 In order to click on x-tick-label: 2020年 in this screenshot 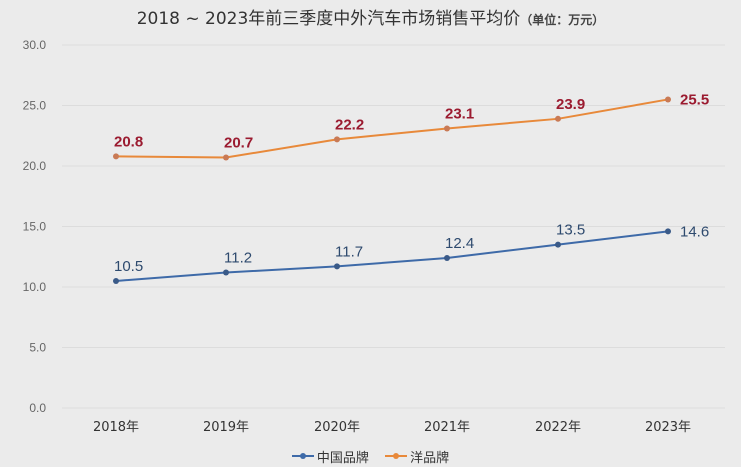, I will do `click(337, 427)`.